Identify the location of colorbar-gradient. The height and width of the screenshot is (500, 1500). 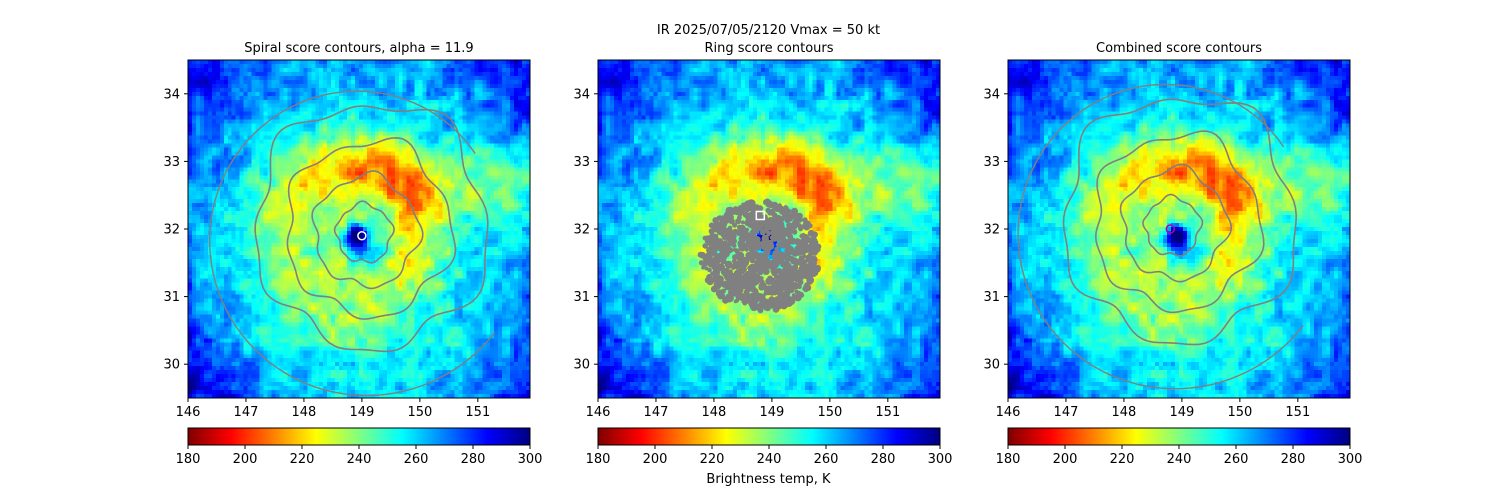
(359, 436).